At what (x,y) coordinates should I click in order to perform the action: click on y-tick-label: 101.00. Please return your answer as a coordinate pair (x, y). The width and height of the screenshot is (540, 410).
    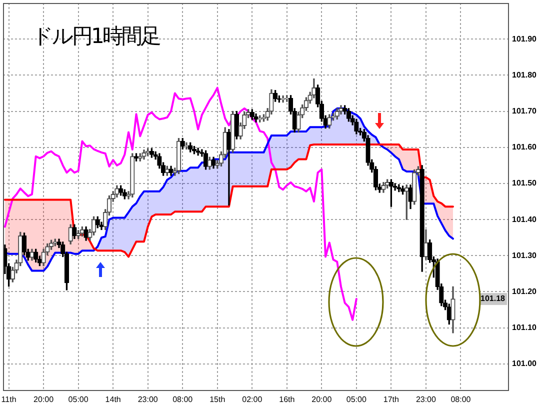
    Looking at the image, I should click on (525, 363).